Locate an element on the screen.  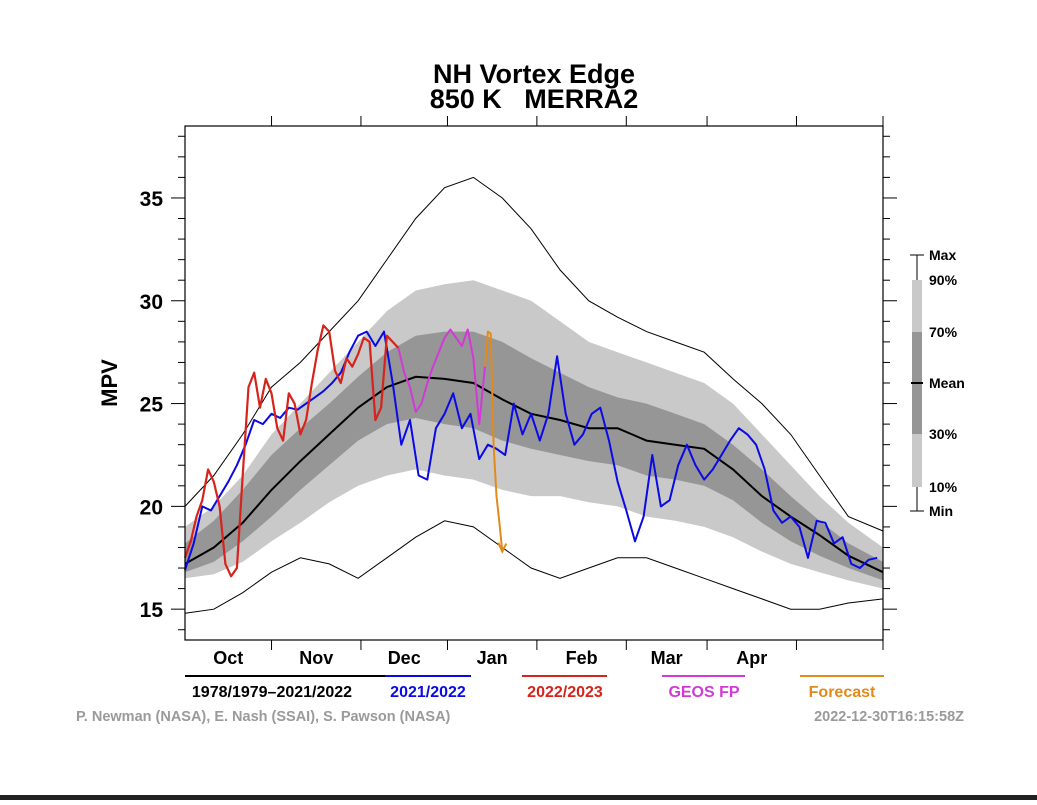
y-tick-label: 15 is located at coordinates (152, 610).